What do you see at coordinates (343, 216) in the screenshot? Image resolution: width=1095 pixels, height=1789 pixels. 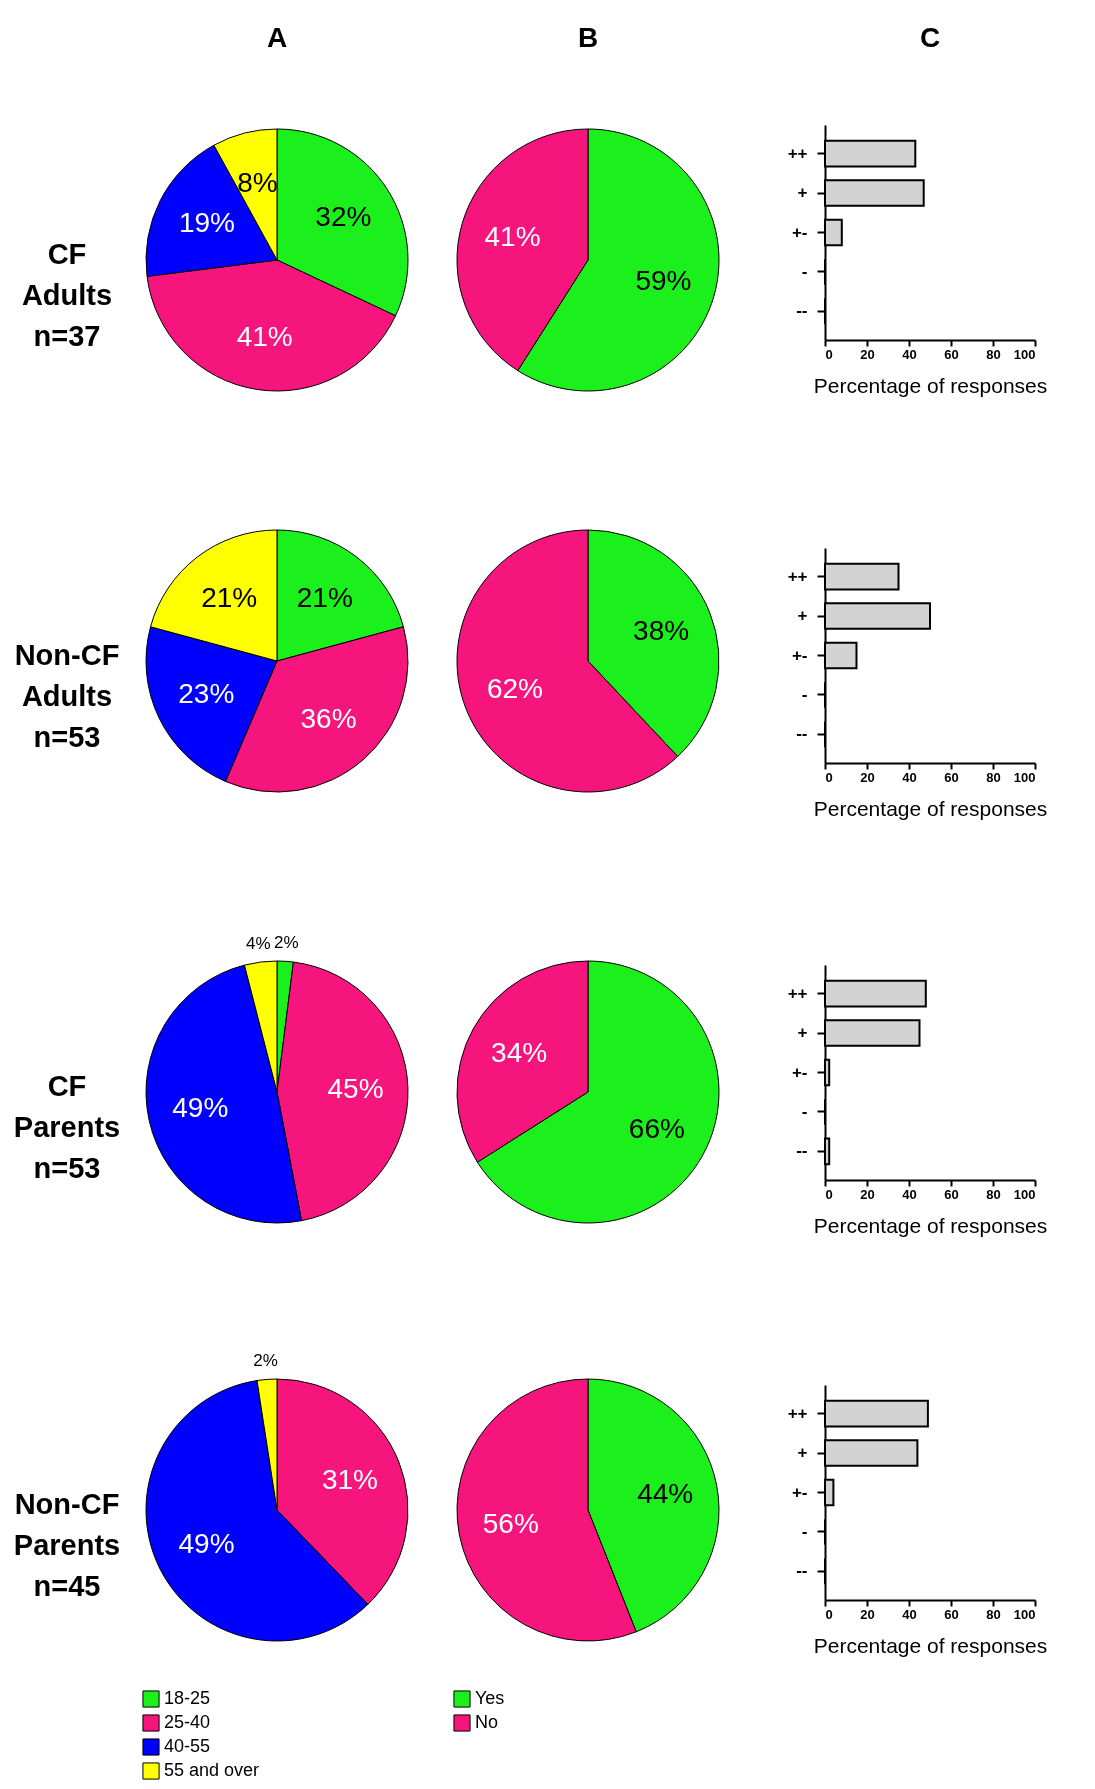 I see `data-label: 32%` at bounding box center [343, 216].